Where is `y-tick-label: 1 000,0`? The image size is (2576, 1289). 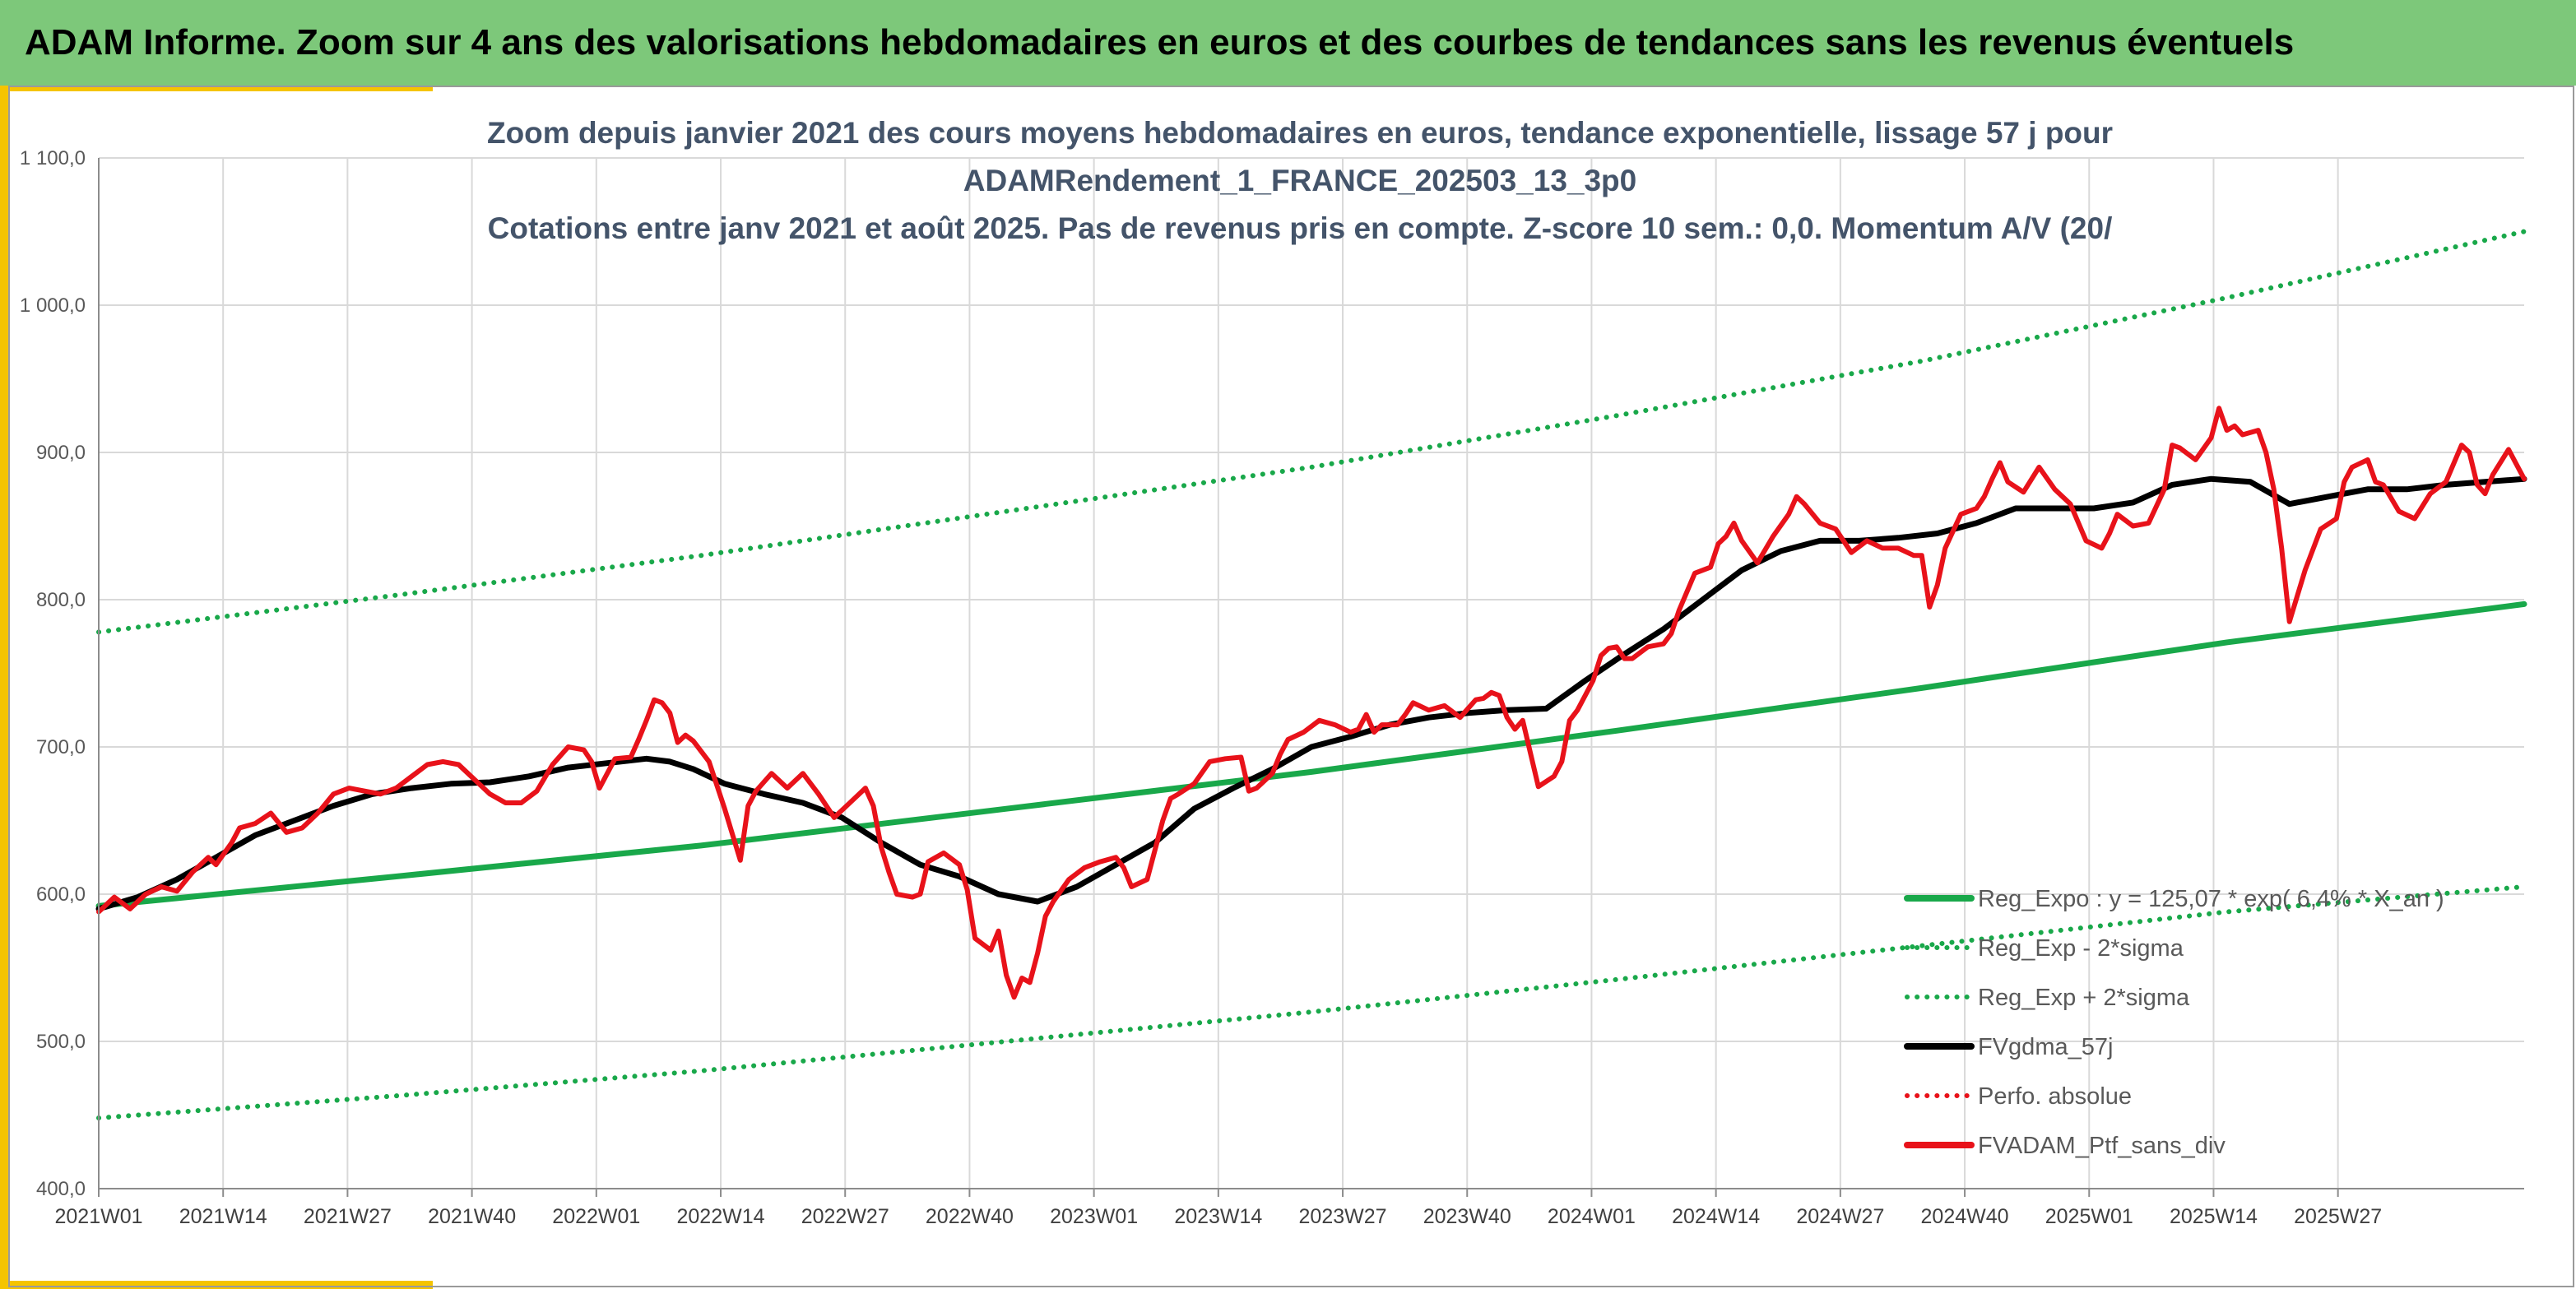 y-tick-label: 1 000,0 is located at coordinates (53, 305).